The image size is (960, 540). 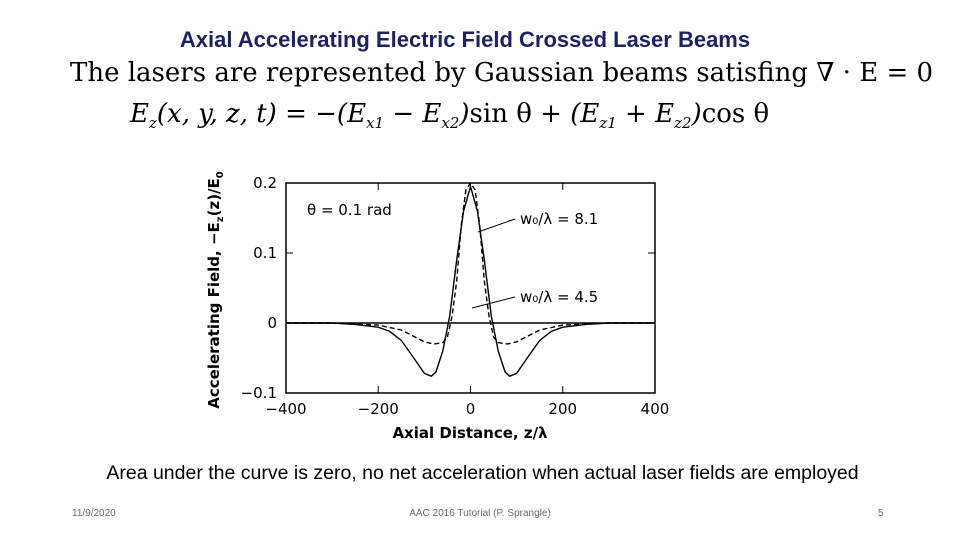 I want to click on formula-plus: +, so click(x=551, y=114).